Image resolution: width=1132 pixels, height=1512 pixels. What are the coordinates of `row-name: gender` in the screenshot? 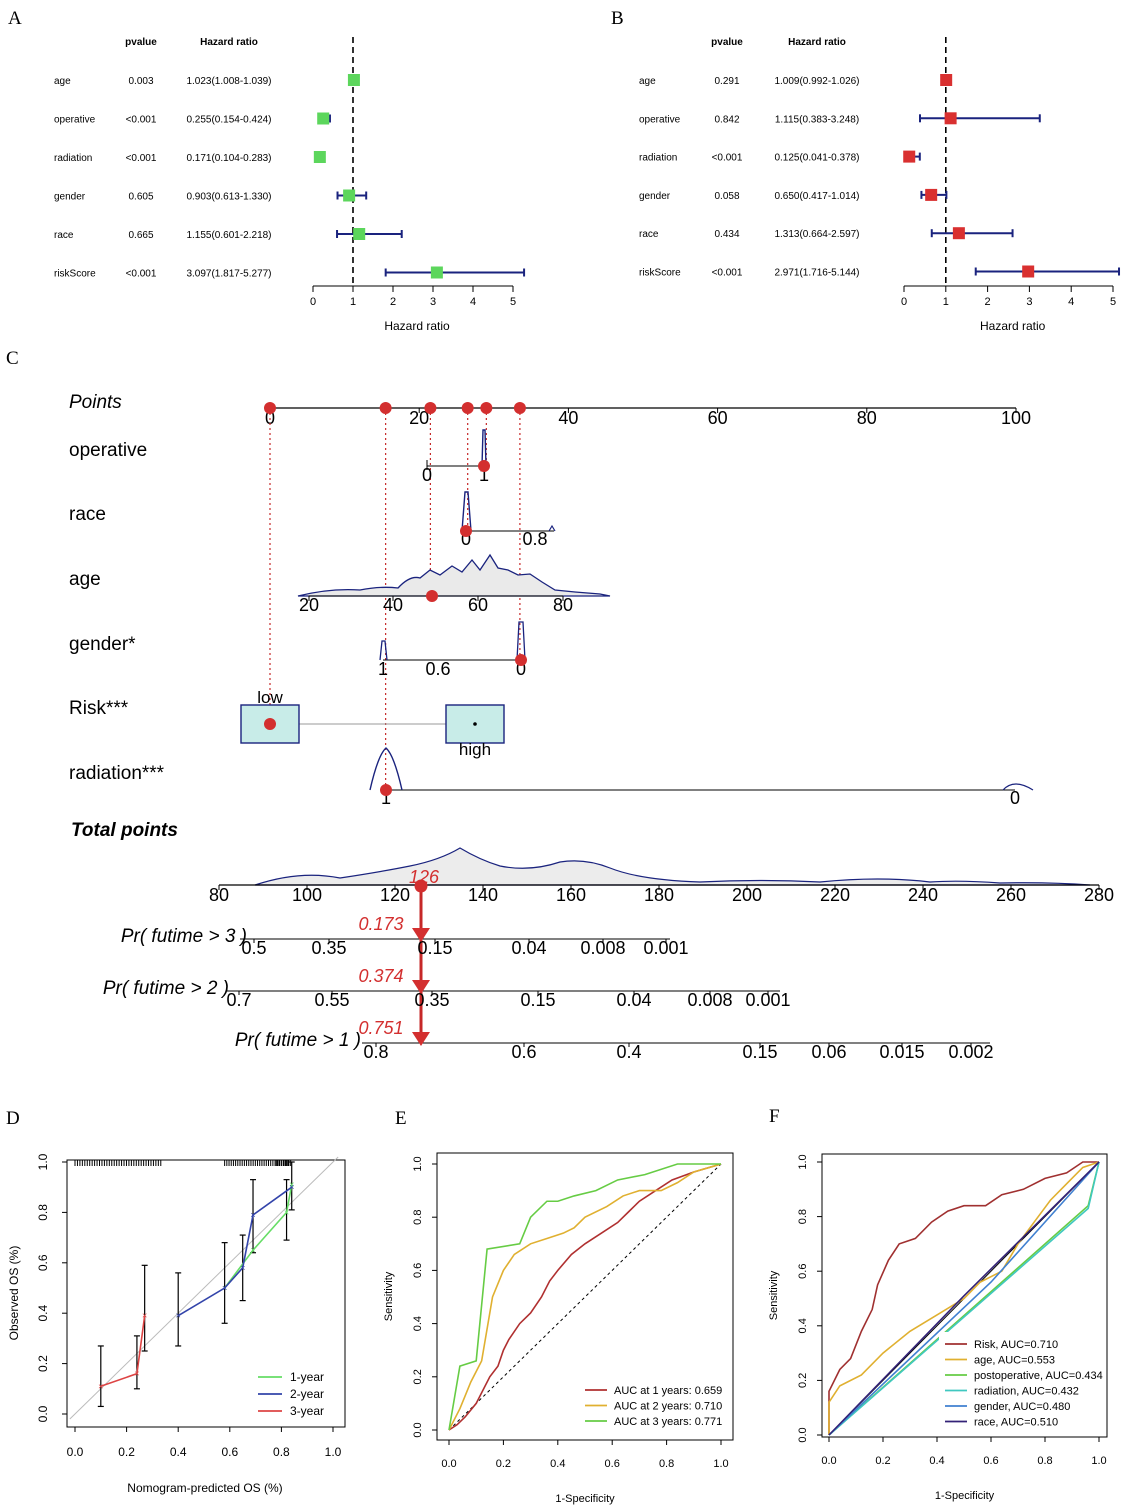 It's located at (655, 196).